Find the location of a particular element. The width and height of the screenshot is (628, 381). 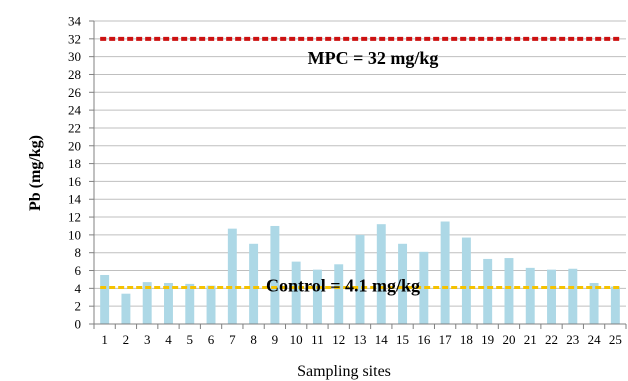

y-tick-label: 24 is located at coordinates (75, 110).